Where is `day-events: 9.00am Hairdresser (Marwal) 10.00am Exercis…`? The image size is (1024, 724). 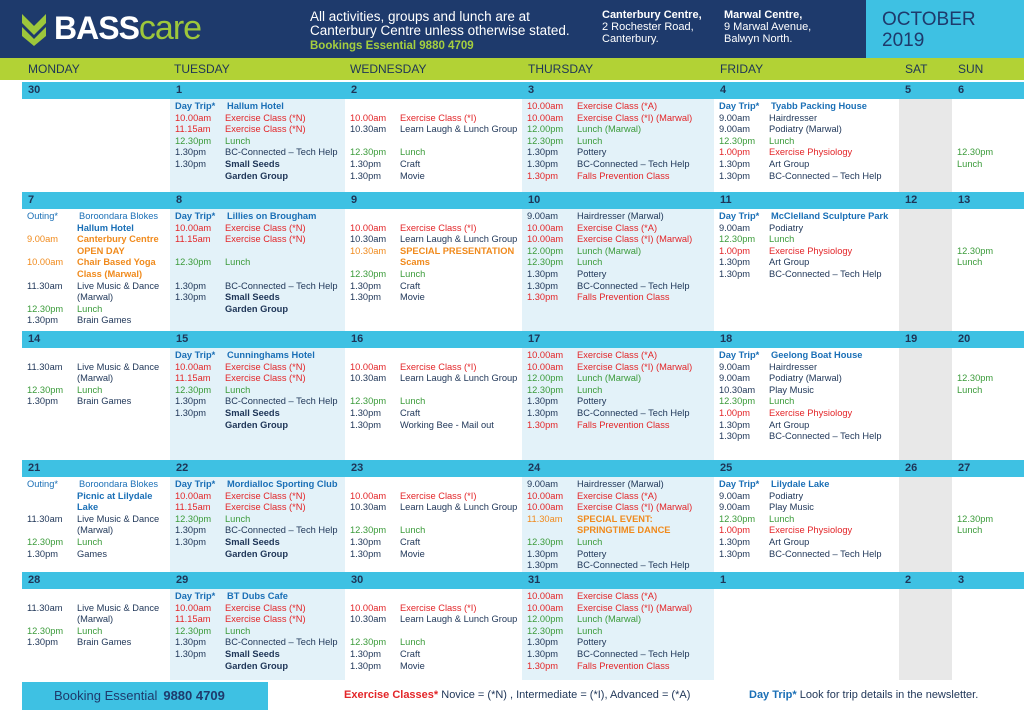 day-events: 9.00am Hairdresser (Marwal) 10.00am Exercis… is located at coordinates (609, 531).